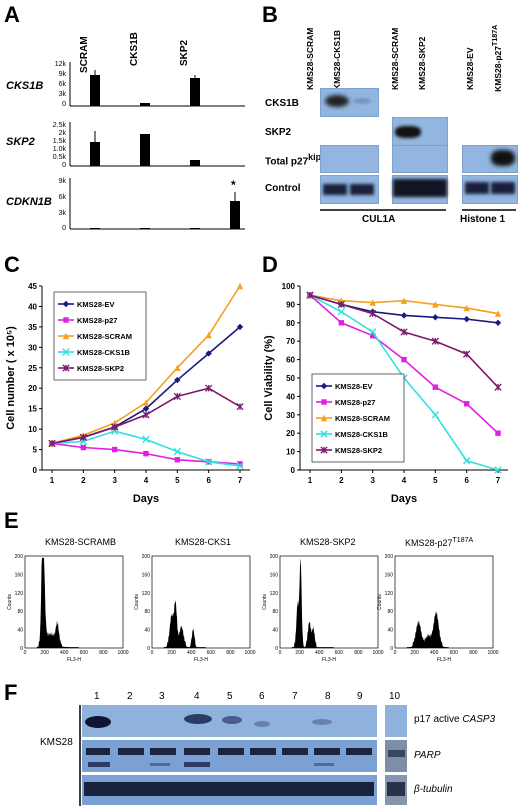 This screenshot has width=520, height=811. I want to click on lane-number: 5, so click(230, 696).